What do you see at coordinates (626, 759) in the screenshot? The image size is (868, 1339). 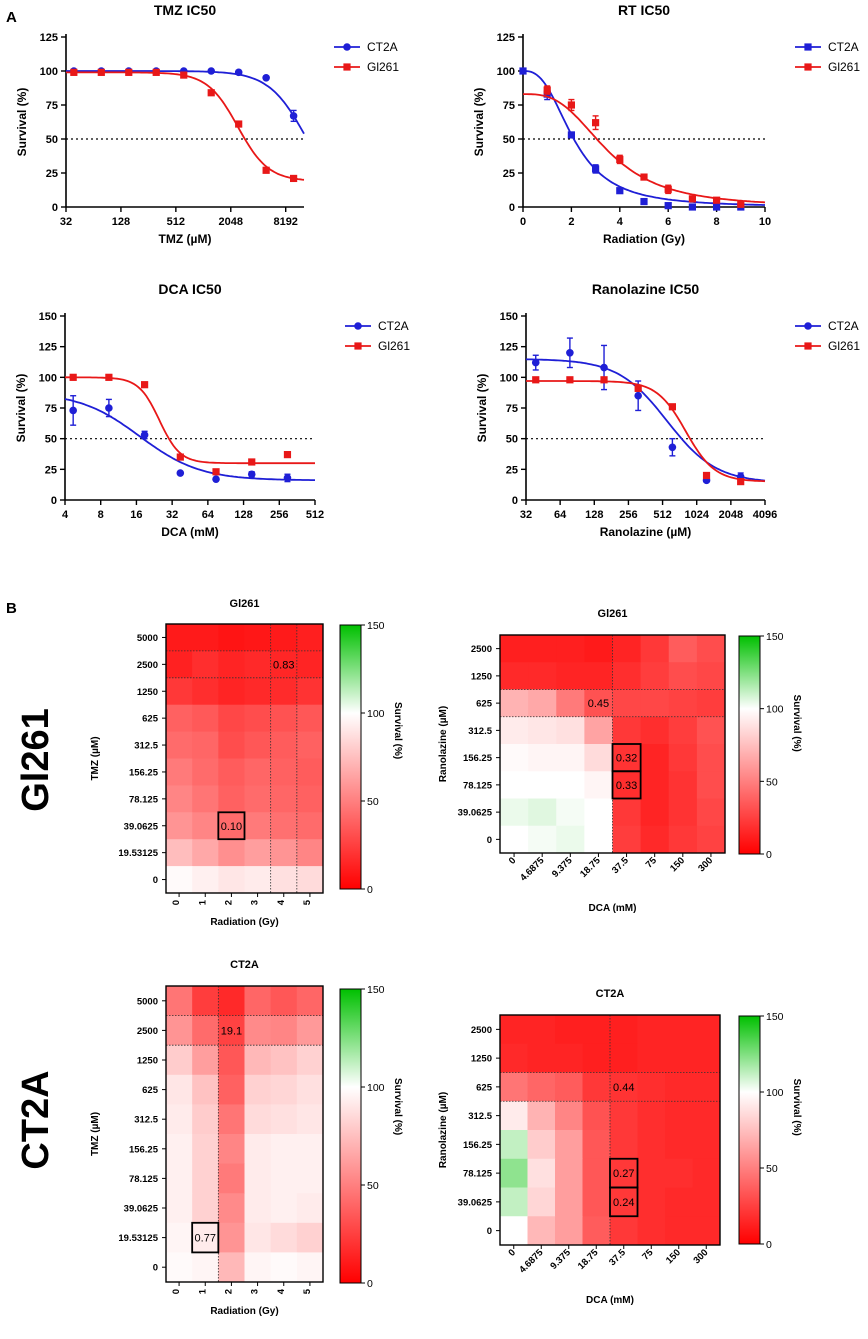 I see `annotation-value: 0.32` at bounding box center [626, 759].